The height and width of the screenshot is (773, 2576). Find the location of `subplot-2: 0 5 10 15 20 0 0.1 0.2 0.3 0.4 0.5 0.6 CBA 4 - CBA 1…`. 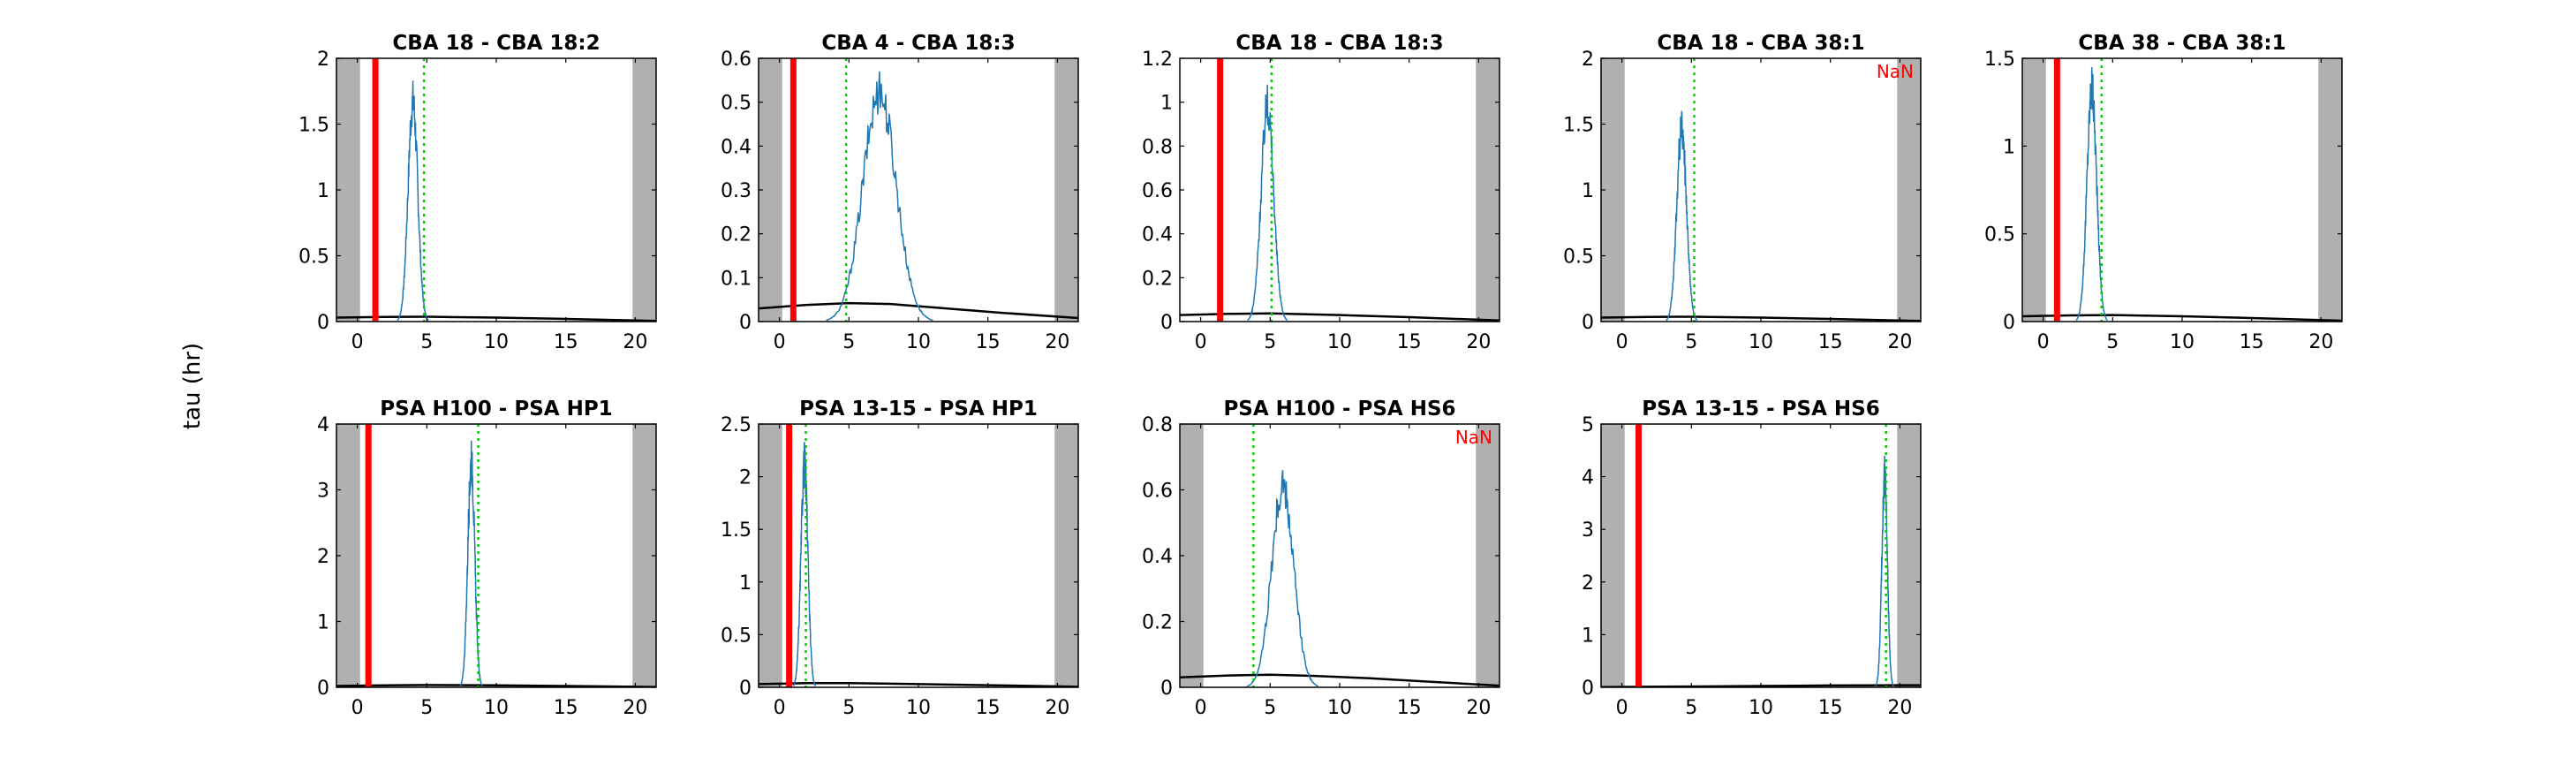

subplot-2: 0 5 10 15 20 0 0.1 0.2 0.3 0.4 0.5 0.6 CBA 4 - CBA 1… is located at coordinates (900, 192).